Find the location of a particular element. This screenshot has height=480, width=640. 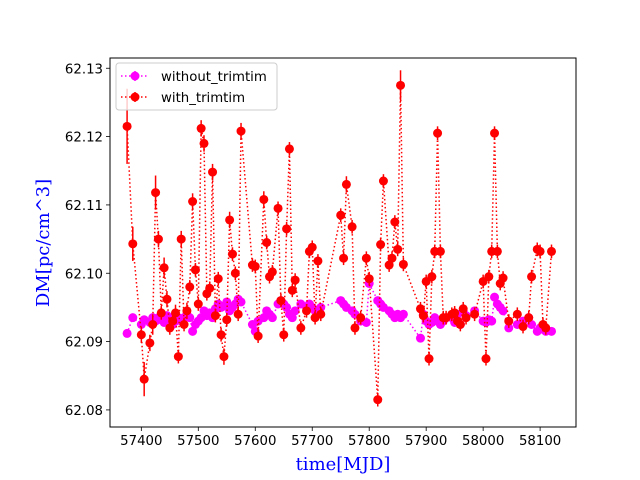

x-tick-label: 58000 is located at coordinates (483, 441).